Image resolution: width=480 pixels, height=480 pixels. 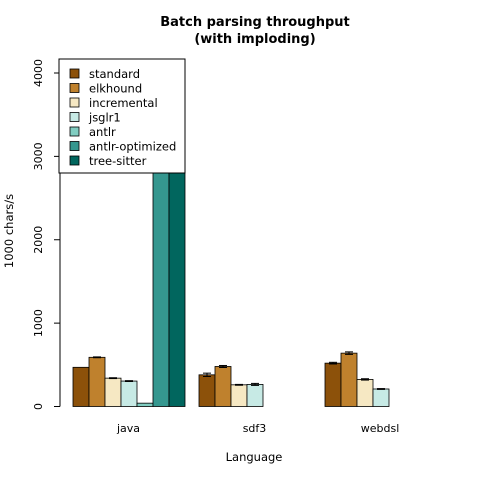 I want to click on x-tick-label: java, so click(x=128, y=428).